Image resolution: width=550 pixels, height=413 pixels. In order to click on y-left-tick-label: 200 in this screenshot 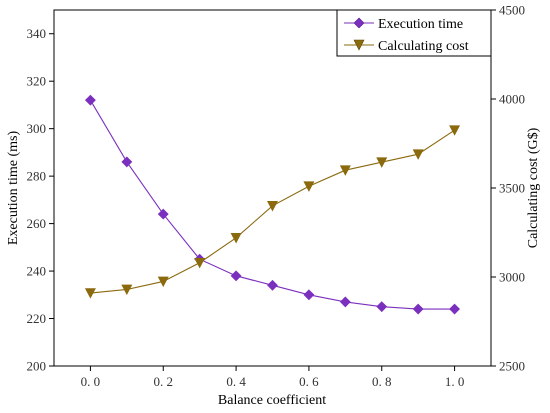, I will do `click(37, 366)`.